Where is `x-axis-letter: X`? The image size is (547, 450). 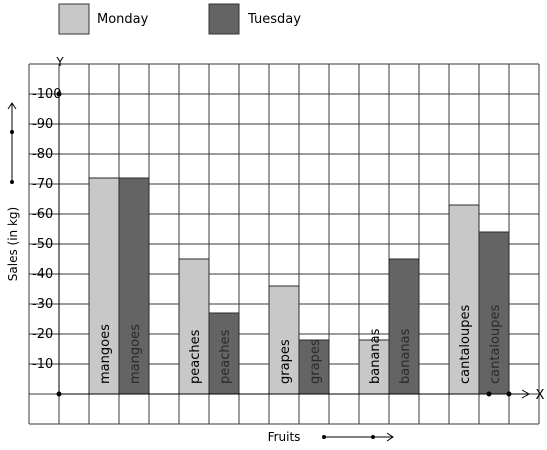 x-axis-letter: X is located at coordinates (540, 395).